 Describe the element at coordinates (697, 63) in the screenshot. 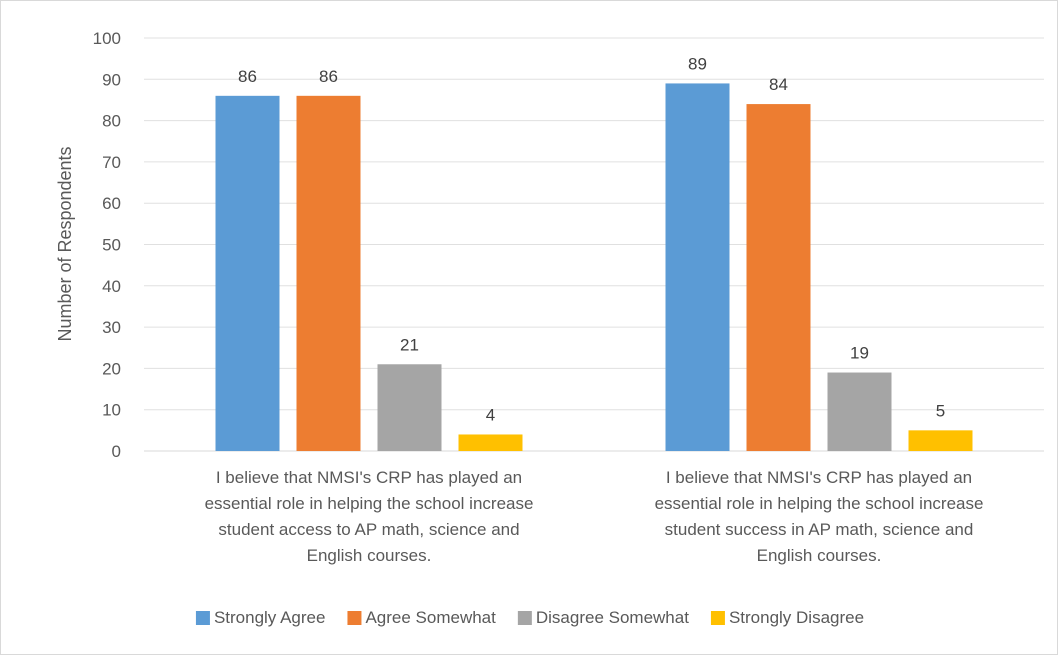

I see `data-label-2-series-1: 89` at that location.